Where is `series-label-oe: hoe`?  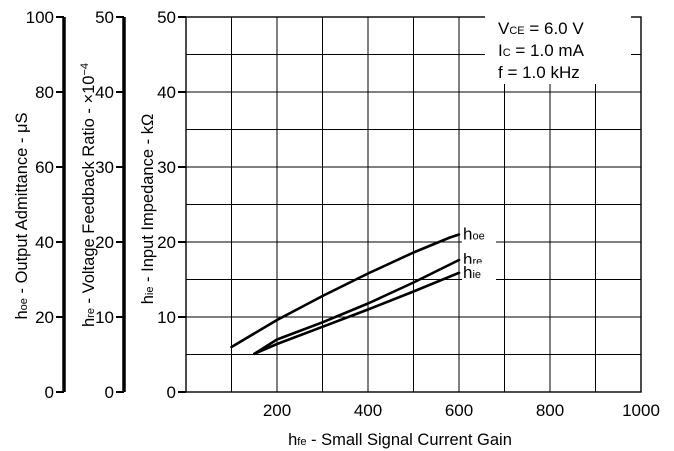
series-label-oe: hoe is located at coordinates (474, 234).